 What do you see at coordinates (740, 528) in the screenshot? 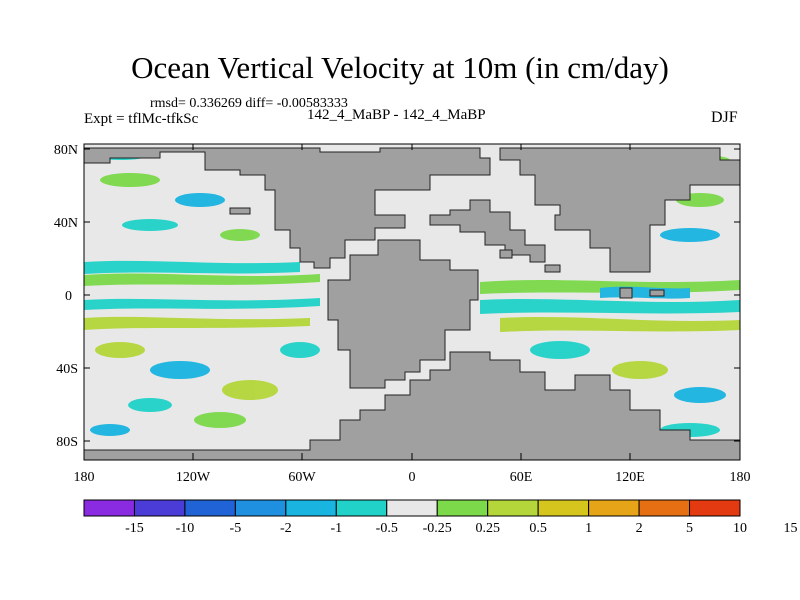
I see `colorbar-label: 10` at bounding box center [740, 528].